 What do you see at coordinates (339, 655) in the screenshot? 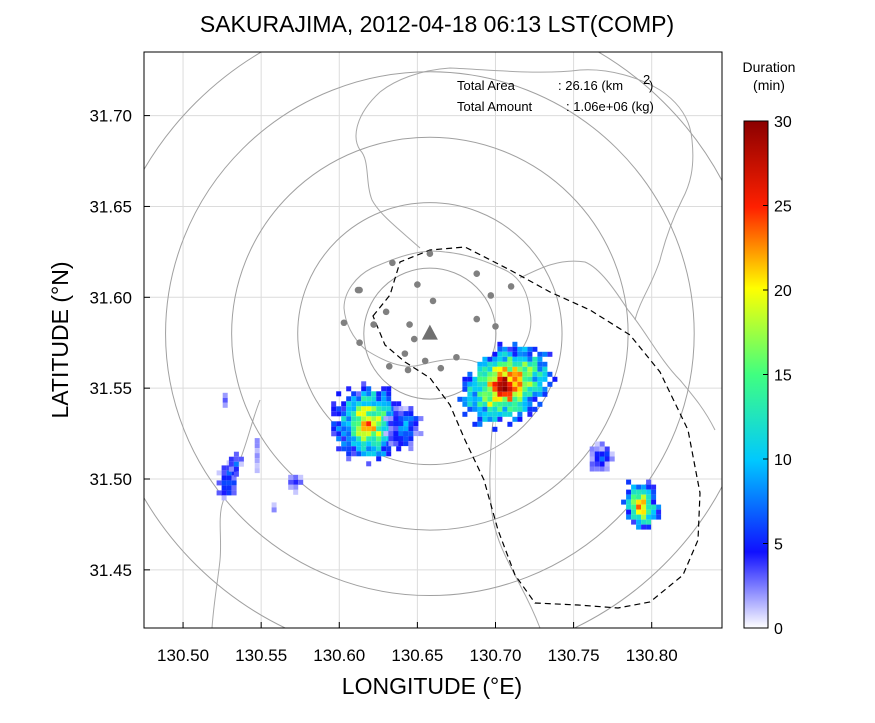
I see `x-tick-label-2: 130.60` at bounding box center [339, 655].